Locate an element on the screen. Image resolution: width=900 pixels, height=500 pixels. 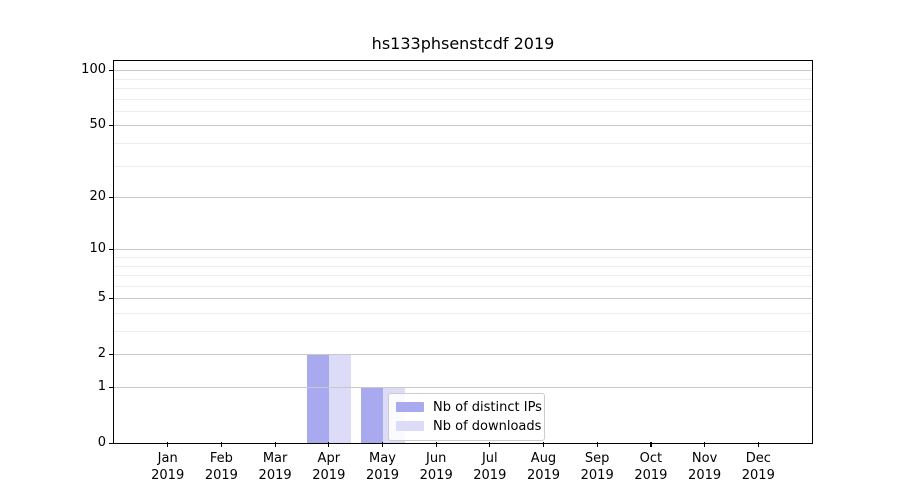
legend-swatch-downloads is located at coordinates (410, 426).